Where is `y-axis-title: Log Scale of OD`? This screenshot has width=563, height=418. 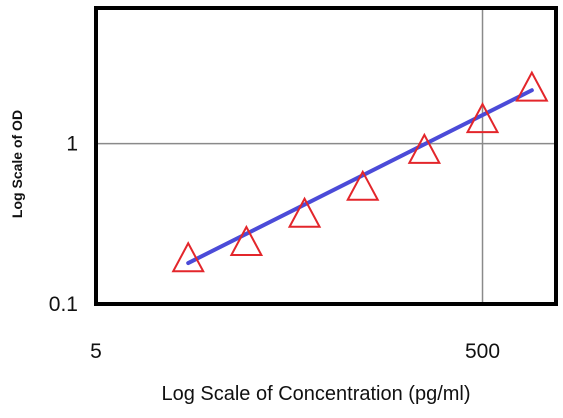 y-axis-title: Log Scale of OD is located at coordinates (17, 164).